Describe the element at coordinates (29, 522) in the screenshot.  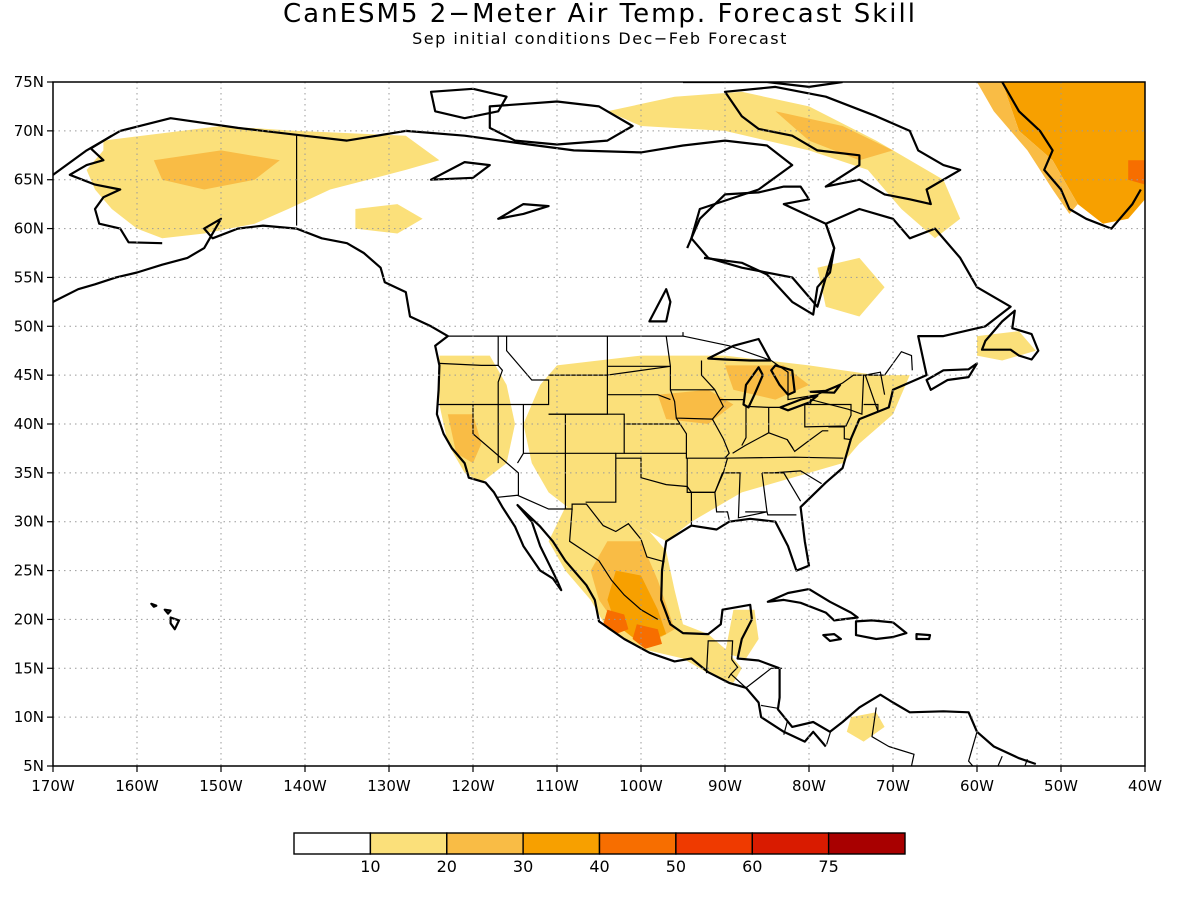
I see `lat-tick-label: 30N` at that location.